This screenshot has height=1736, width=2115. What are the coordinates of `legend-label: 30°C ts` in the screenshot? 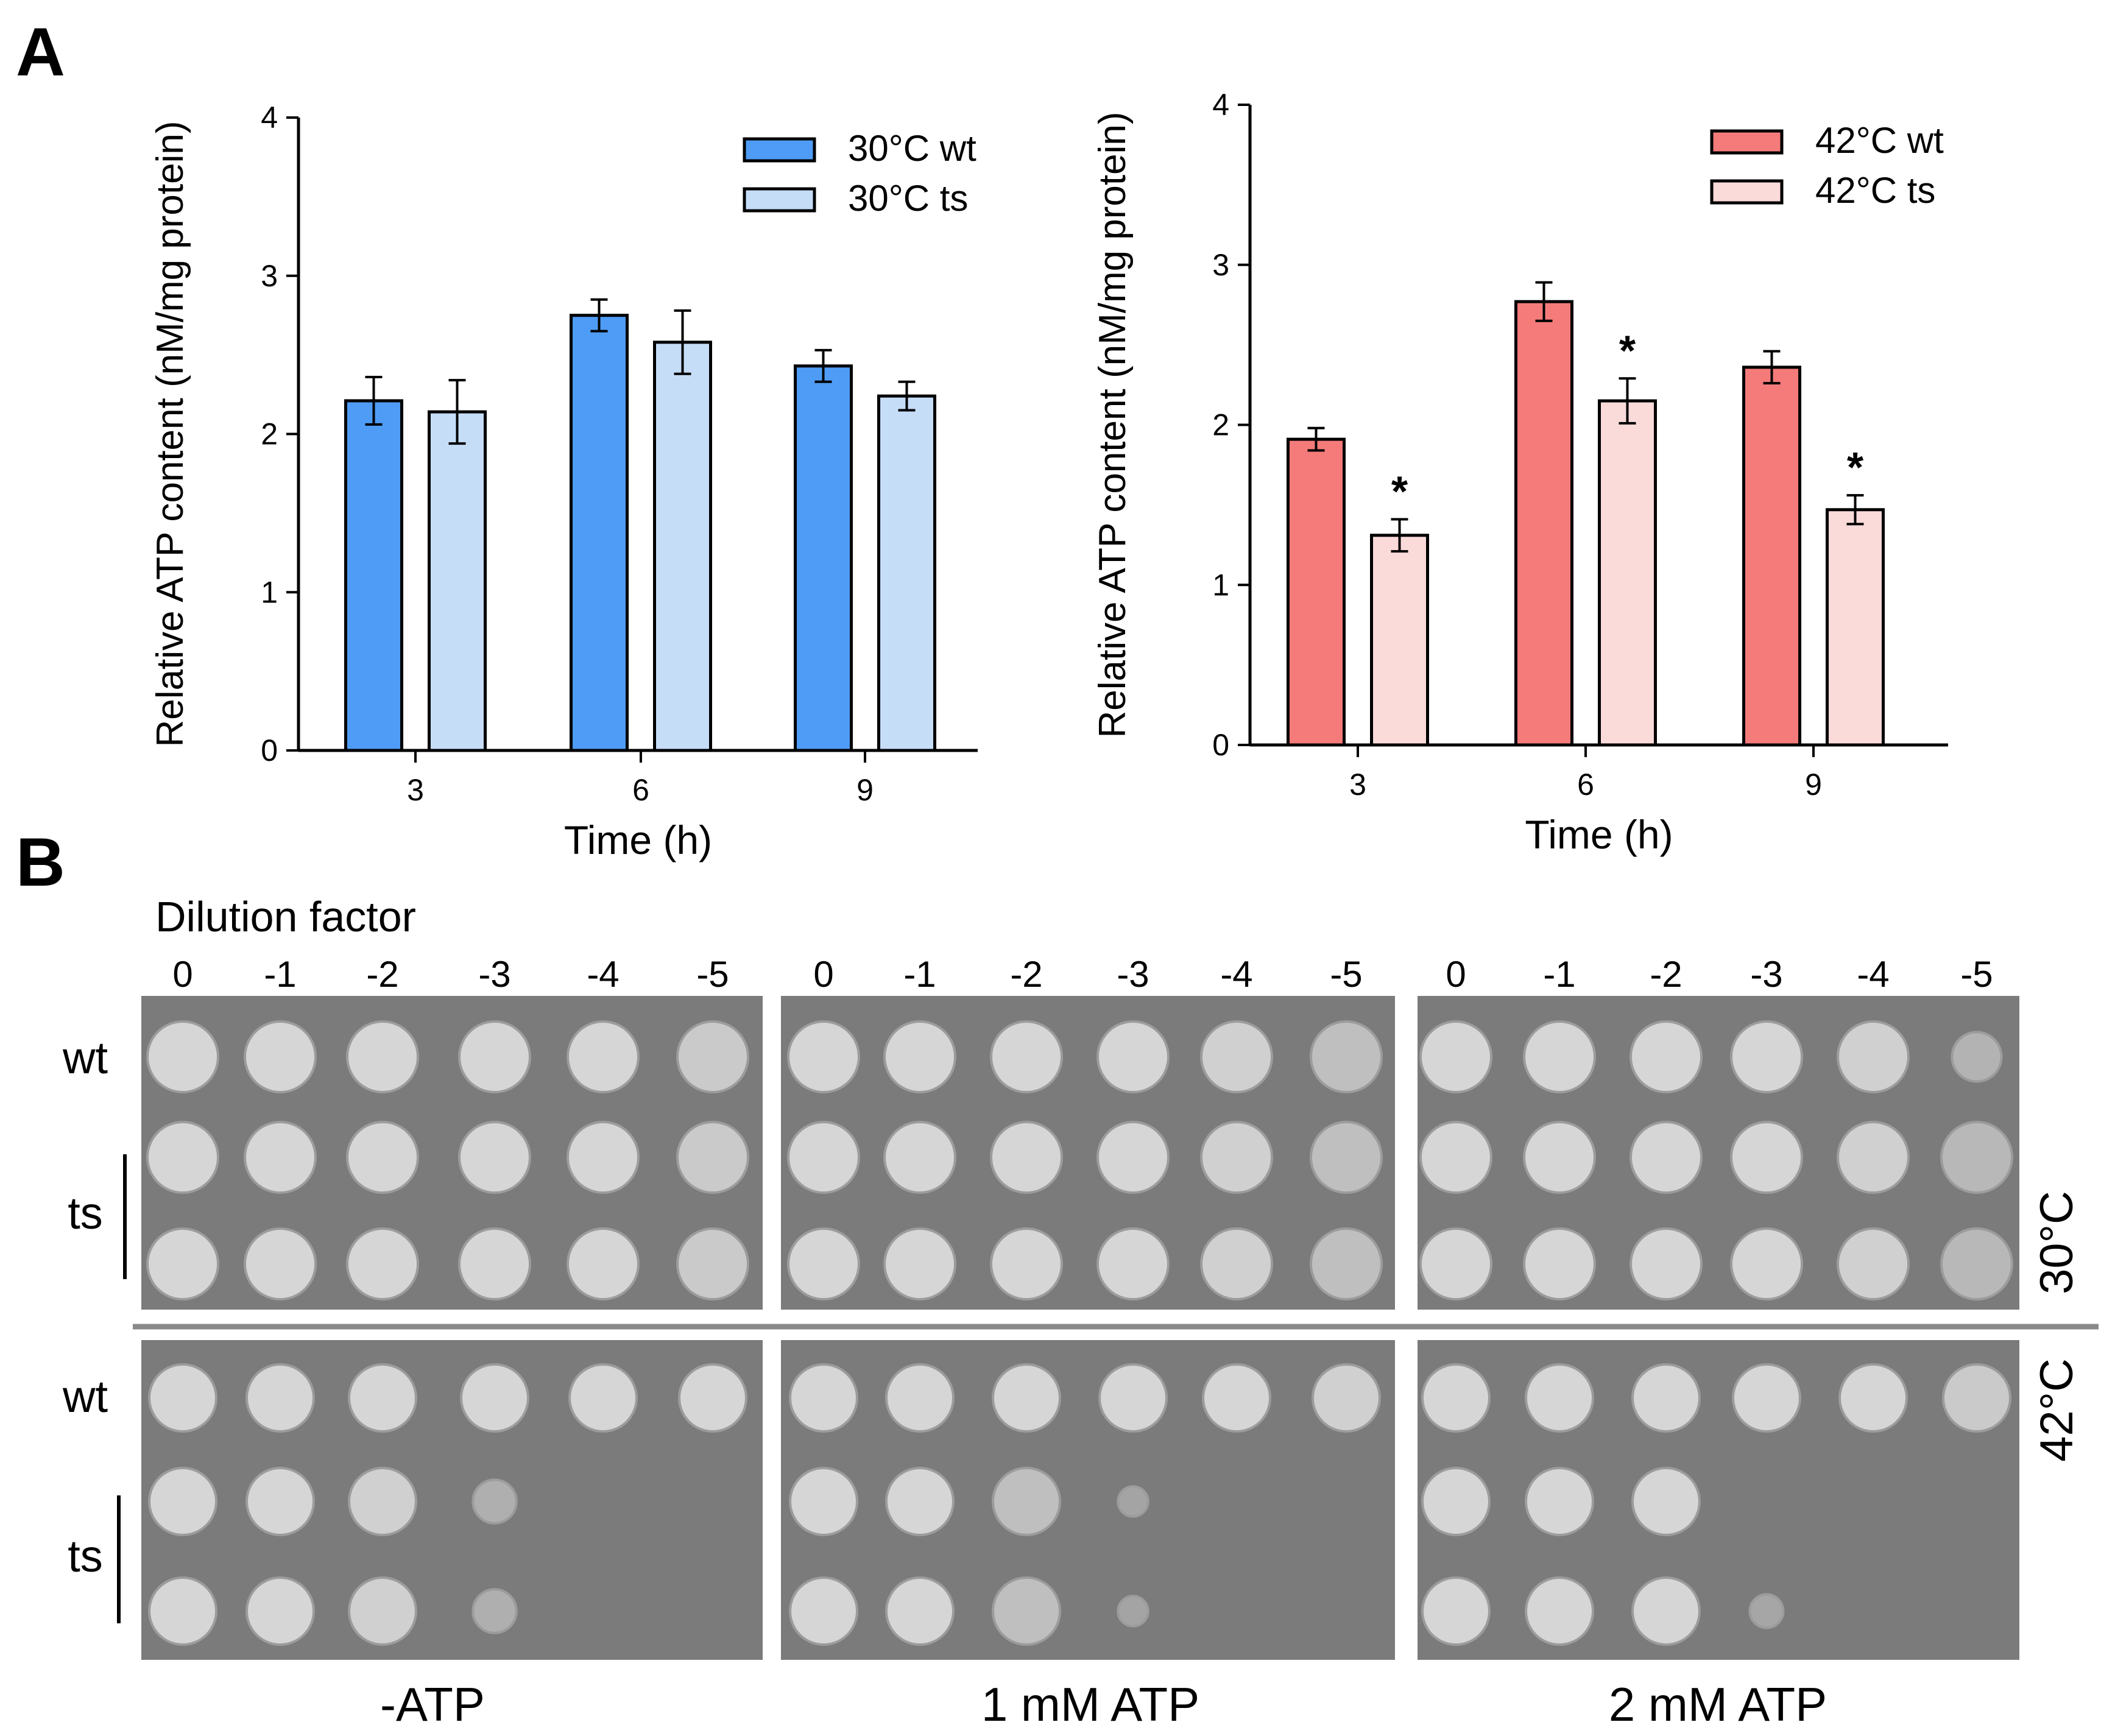 It's located at (908, 198).